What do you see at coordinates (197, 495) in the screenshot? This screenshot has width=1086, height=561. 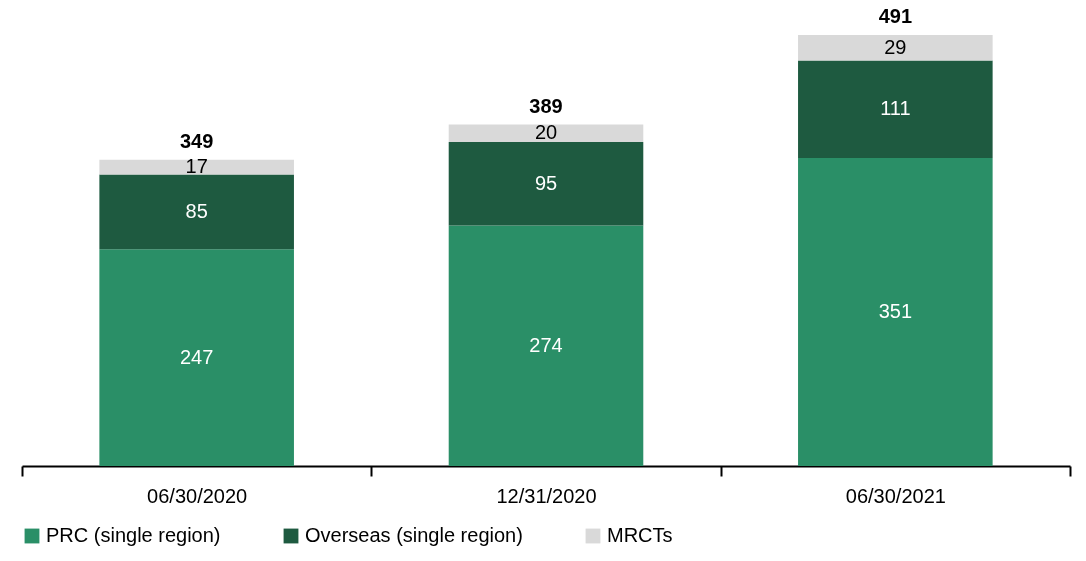 I see `x-tick-label: 06/30/2020` at bounding box center [197, 495].